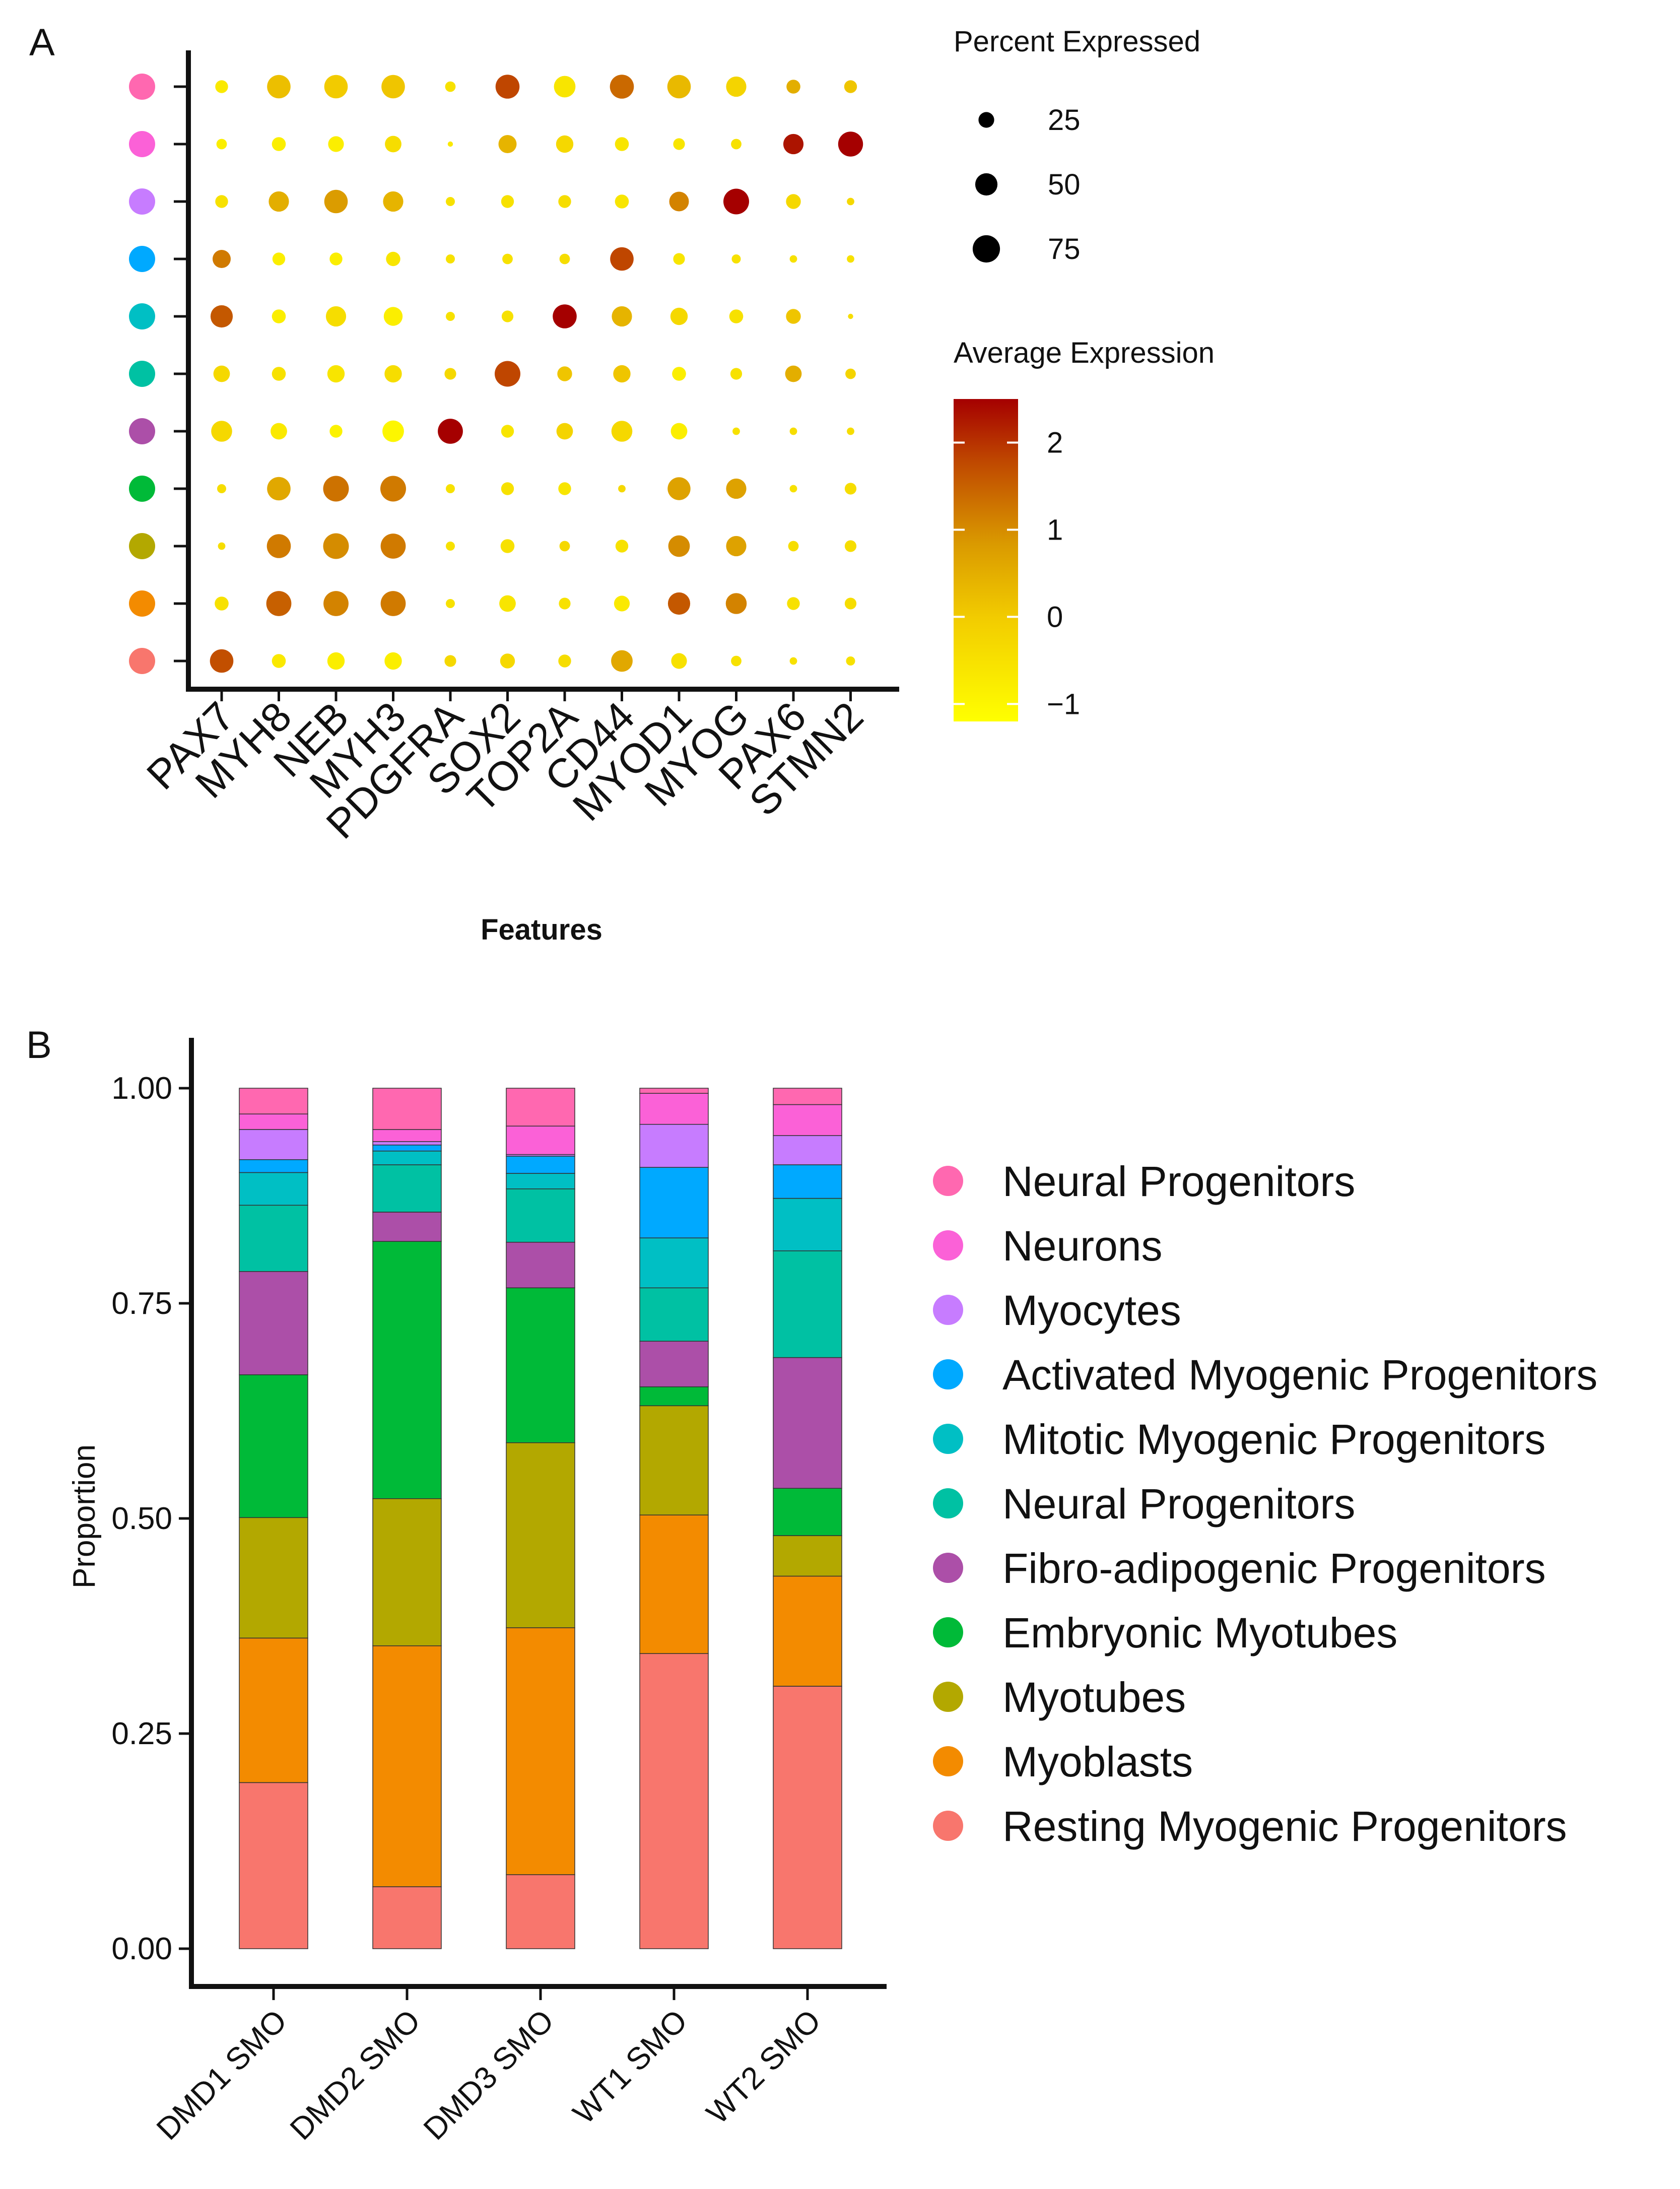 The height and width of the screenshot is (2189, 1680). Describe the element at coordinates (507, 432) in the screenshot. I see `dot-sox2-fibro-adipogenic-progenitors` at that location.